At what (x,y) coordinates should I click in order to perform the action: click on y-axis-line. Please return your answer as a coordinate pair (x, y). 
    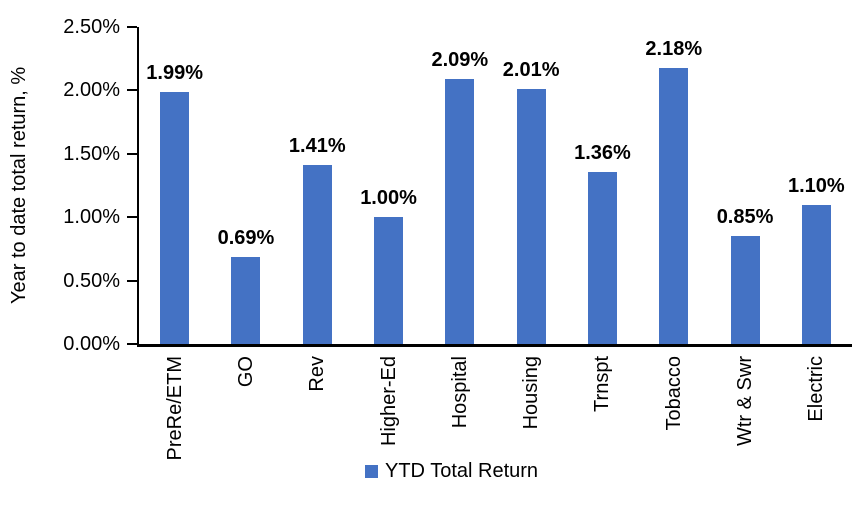
    Looking at the image, I should click on (138, 187).